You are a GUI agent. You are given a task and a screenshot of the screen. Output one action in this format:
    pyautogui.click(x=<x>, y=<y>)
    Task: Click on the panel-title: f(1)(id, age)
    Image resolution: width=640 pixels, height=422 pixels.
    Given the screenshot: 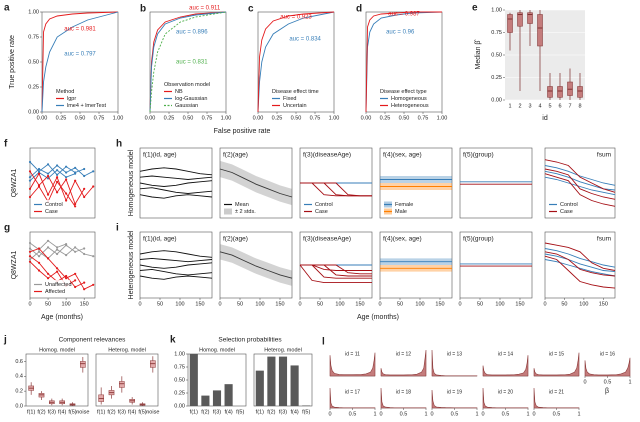 What is the action you would take?
    pyautogui.click(x=160, y=239)
    